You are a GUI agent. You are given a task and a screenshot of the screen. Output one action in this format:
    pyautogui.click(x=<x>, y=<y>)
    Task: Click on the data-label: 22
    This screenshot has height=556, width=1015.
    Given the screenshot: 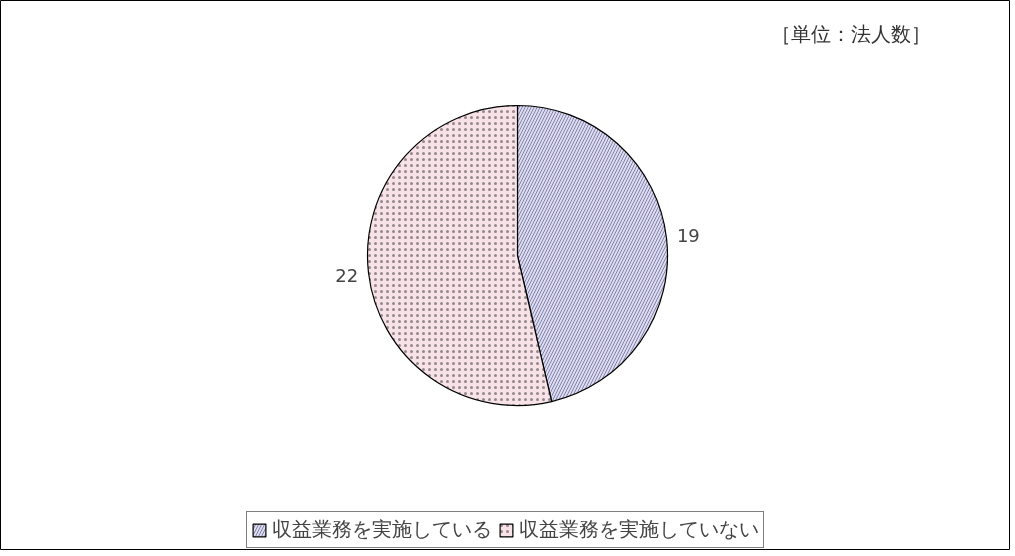 What is the action you would take?
    pyautogui.click(x=347, y=275)
    